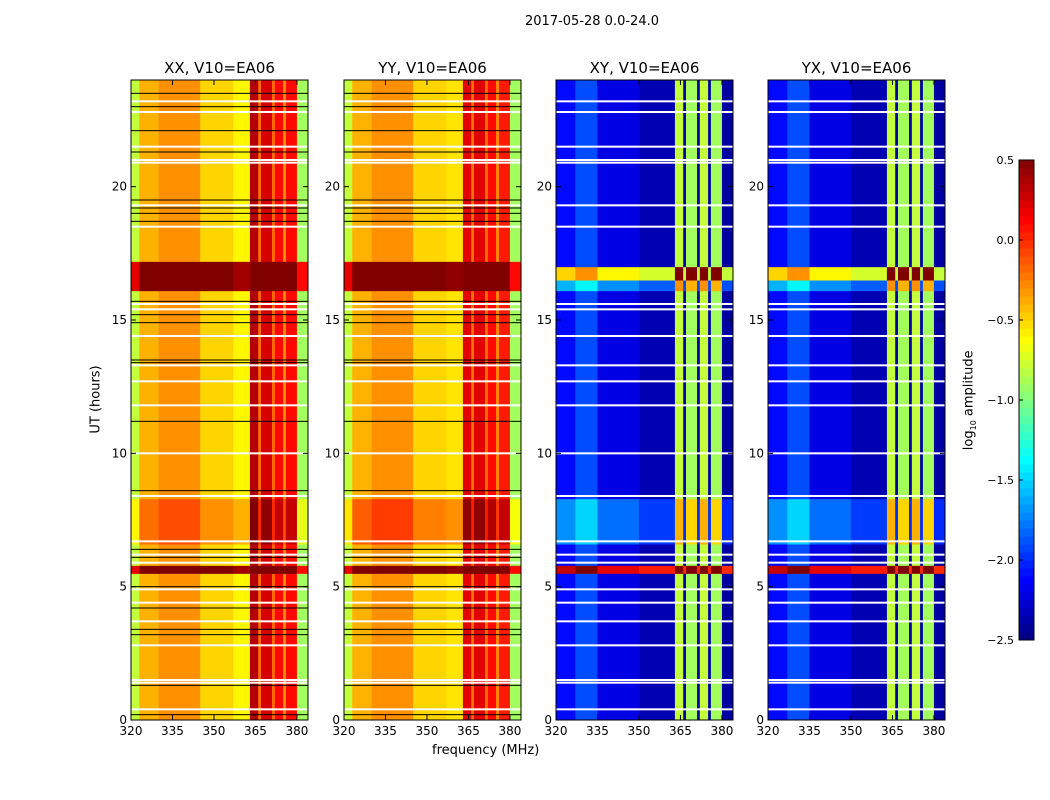 The image size is (1050, 800). Describe the element at coordinates (1000, 400) in the screenshot. I see `colorbar-tick-label: −1.0` at that location.